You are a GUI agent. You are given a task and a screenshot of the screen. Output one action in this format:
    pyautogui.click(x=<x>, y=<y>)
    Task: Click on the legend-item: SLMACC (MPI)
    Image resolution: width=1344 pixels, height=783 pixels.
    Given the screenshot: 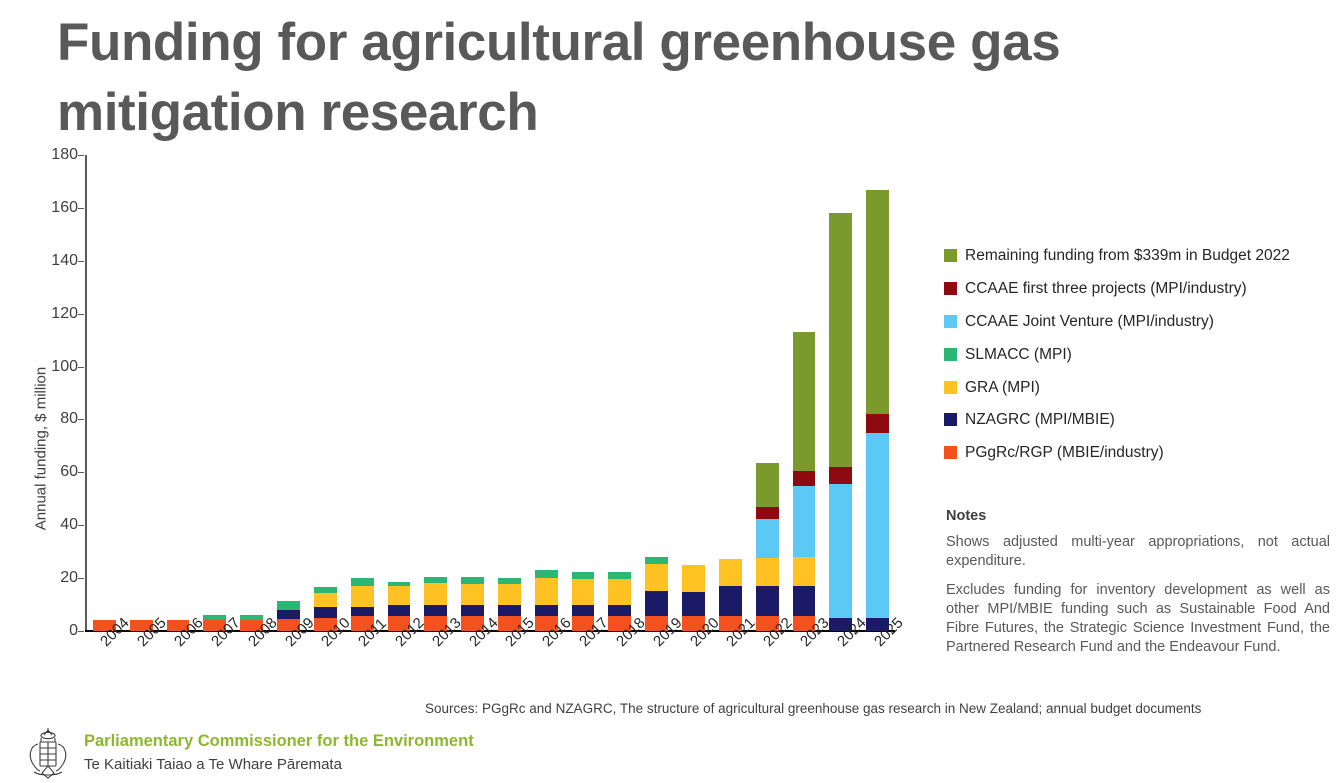 What is the action you would take?
    pyautogui.click(x=1144, y=354)
    